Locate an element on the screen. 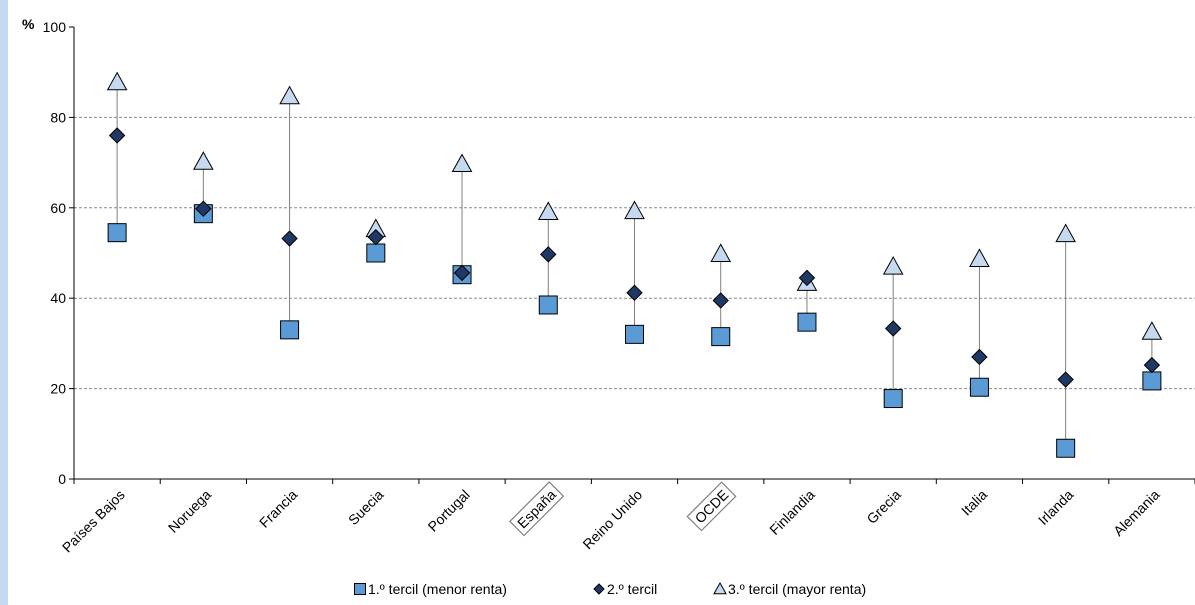 The height and width of the screenshot is (605, 1195). legend-marker-diamond is located at coordinates (599, 589).